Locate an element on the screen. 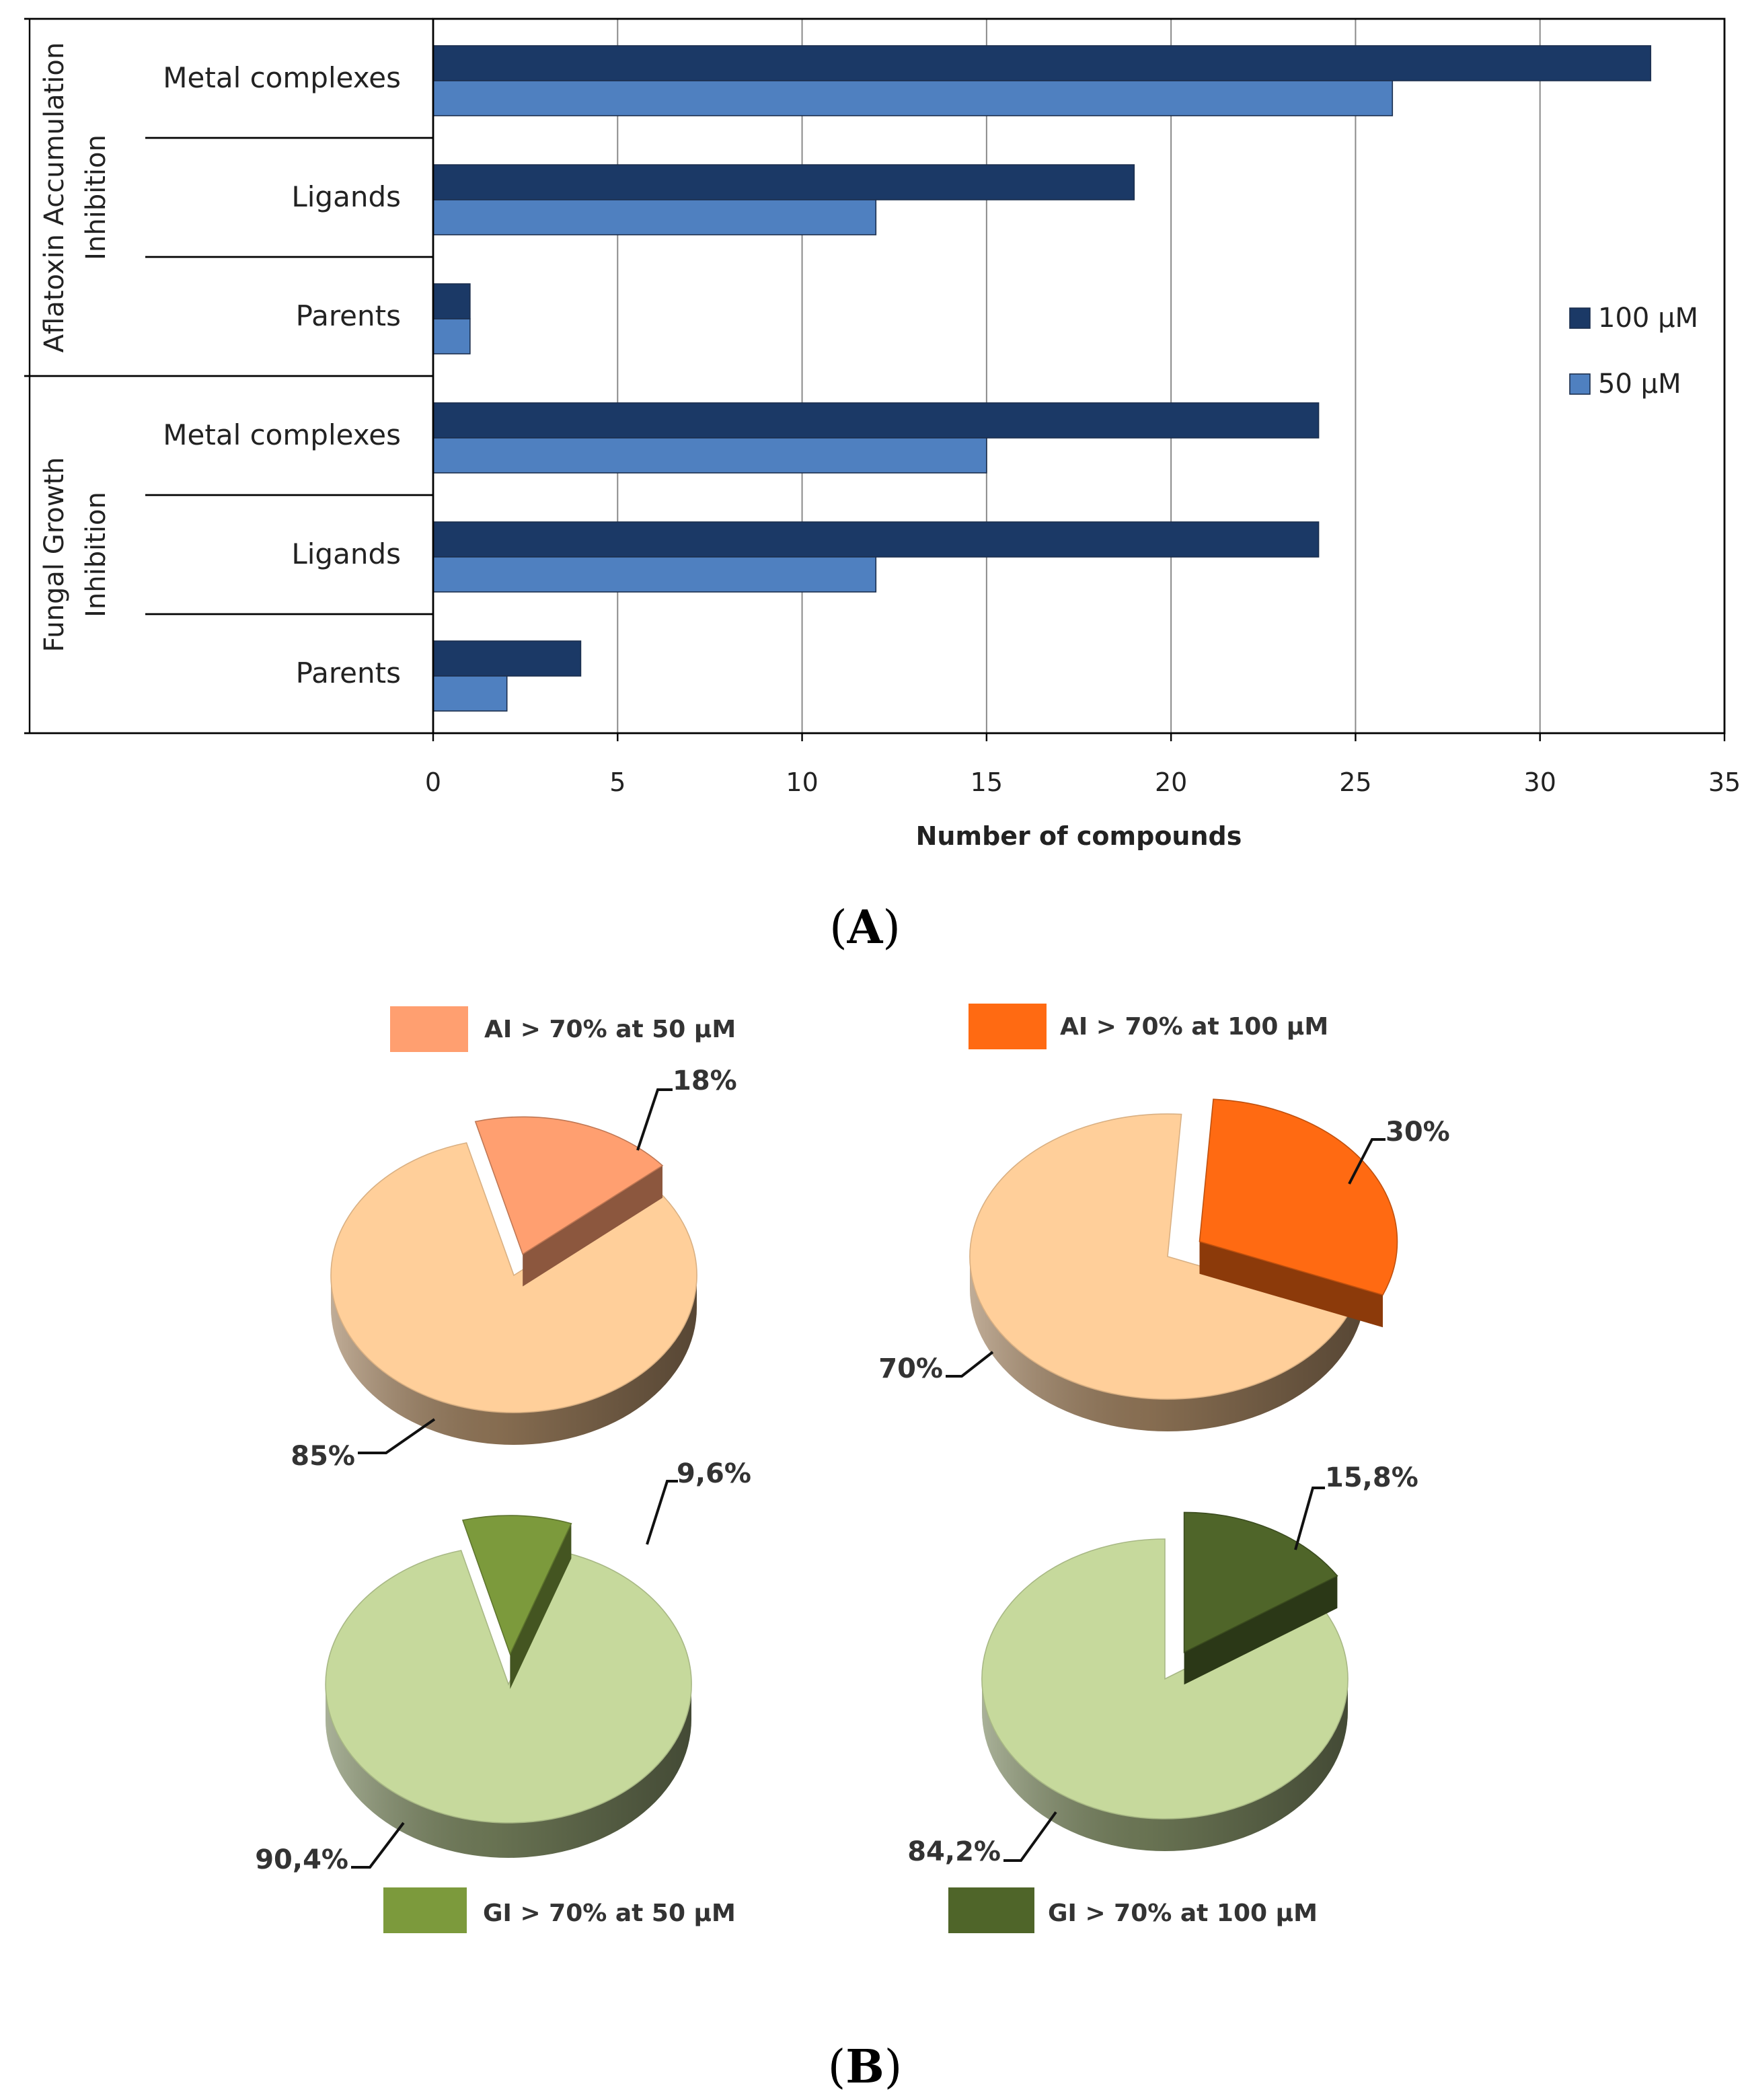 This screenshot has height=2100, width=1746. slice-label: 30% is located at coordinates (1418, 1132).